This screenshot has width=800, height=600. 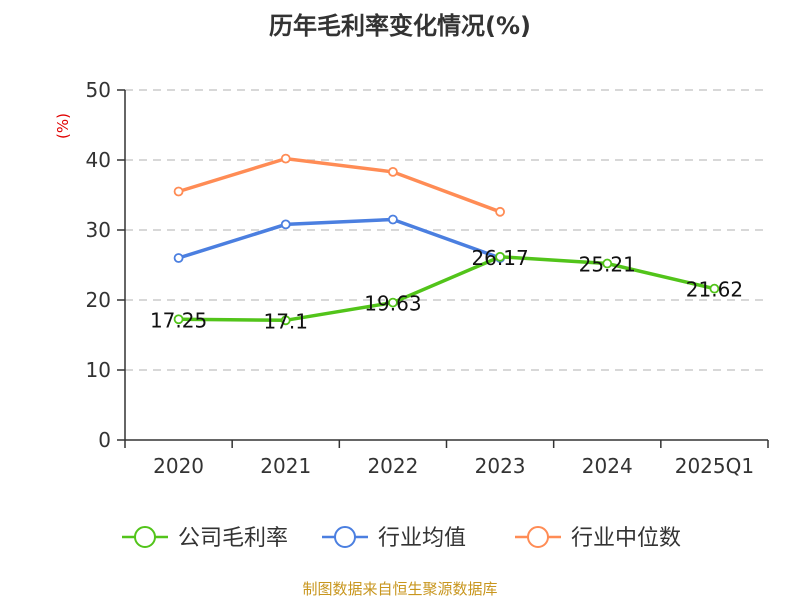 What do you see at coordinates (104, 440) in the screenshot?
I see `y-tick-label: 0` at bounding box center [104, 440].